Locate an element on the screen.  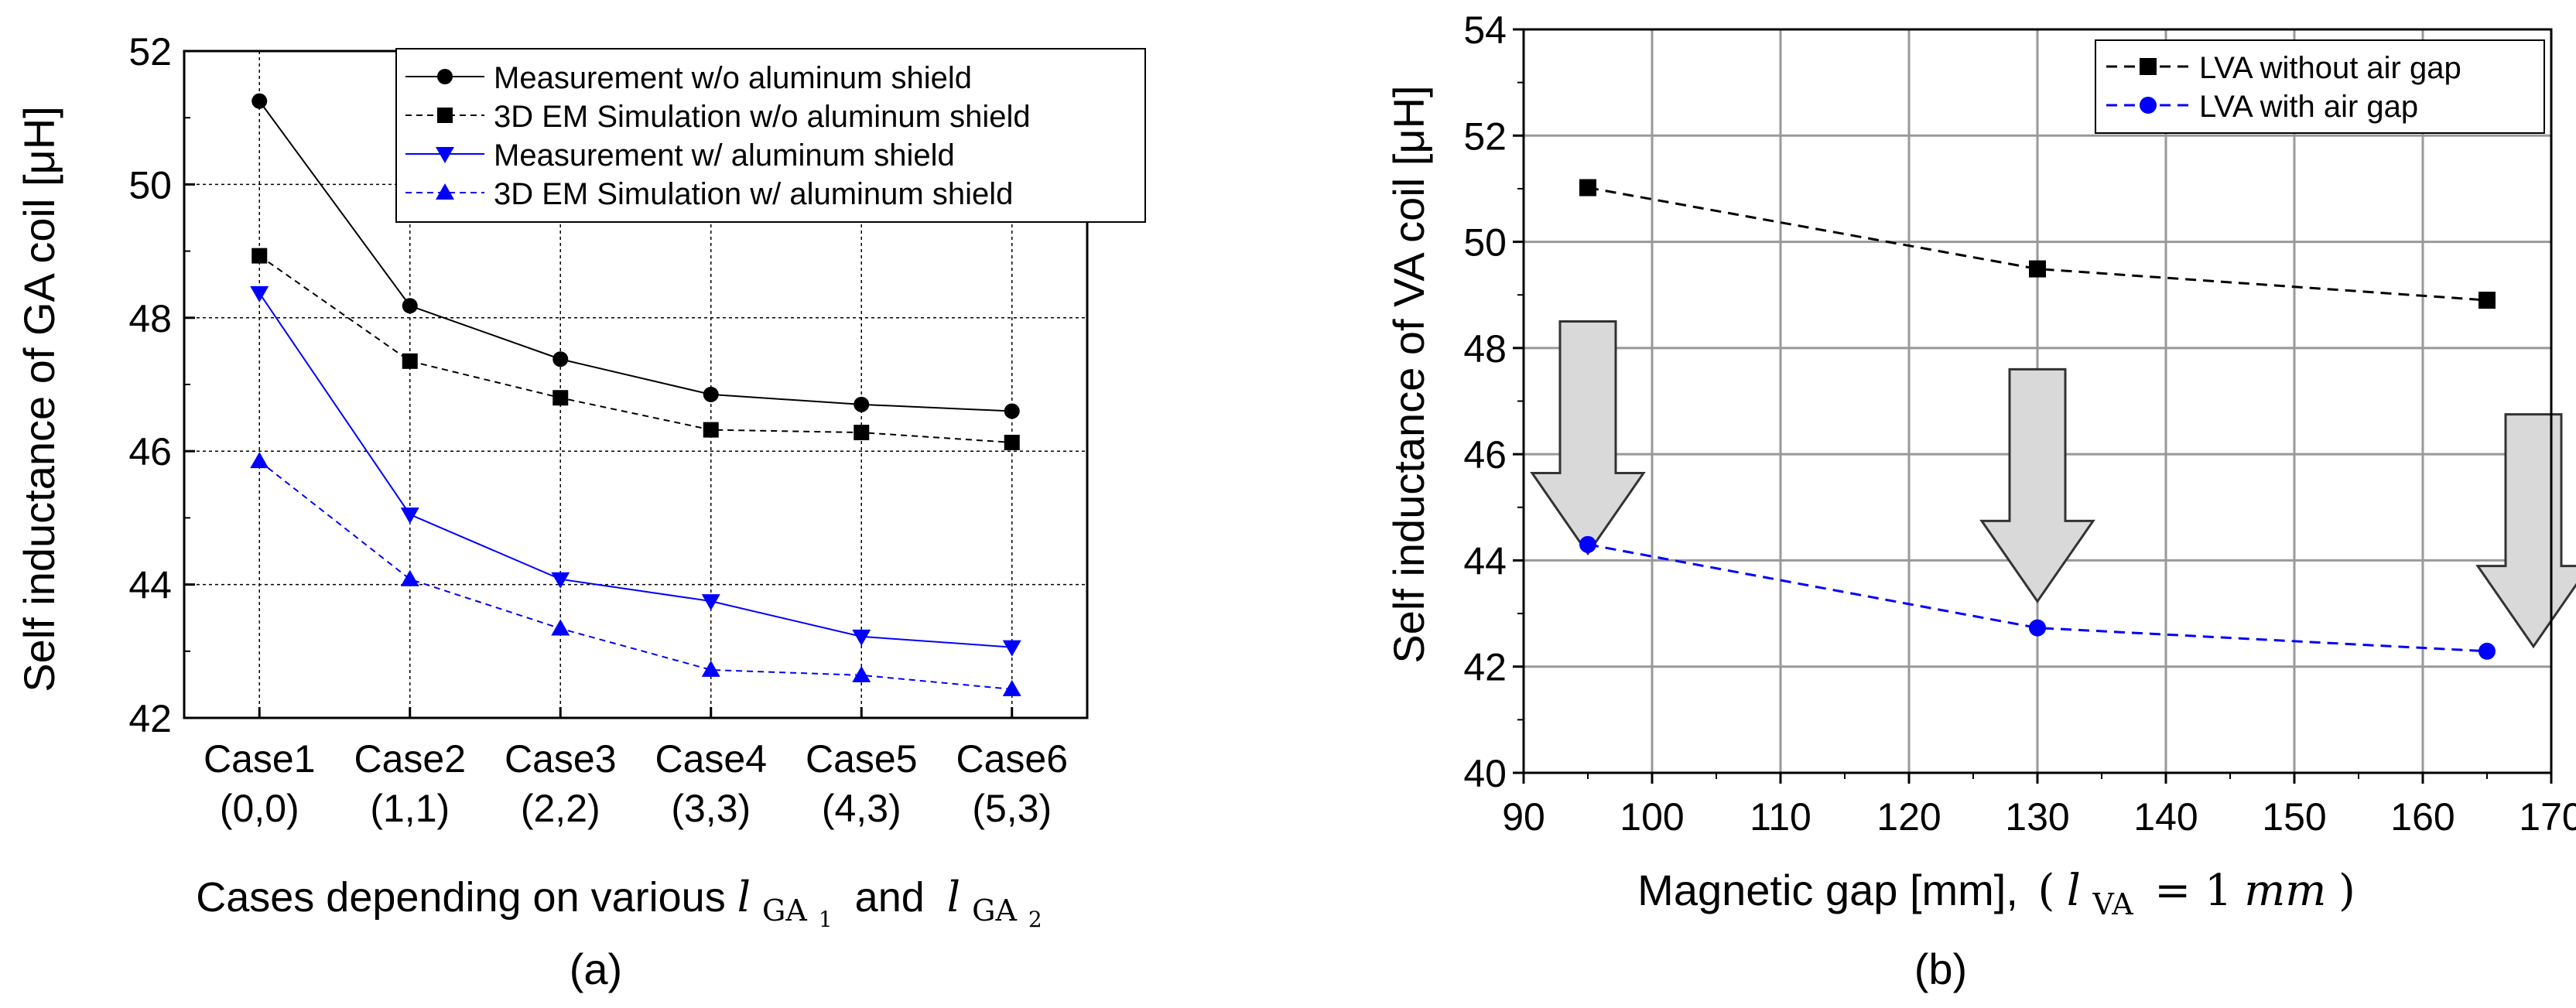
b-y-tick-label: 42 is located at coordinates (1485, 667).